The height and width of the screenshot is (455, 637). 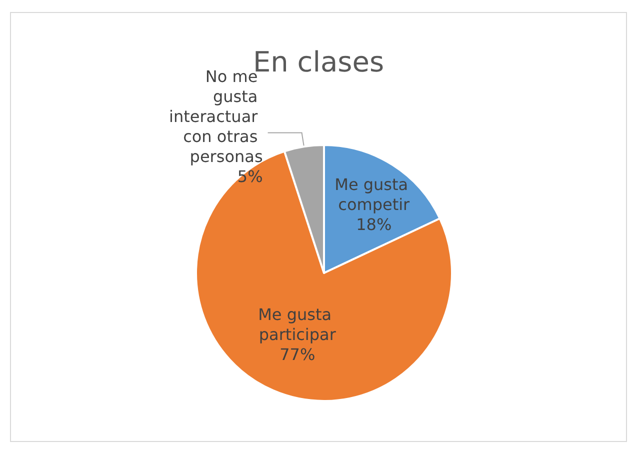 I want to click on data-label: 77%, so click(x=298, y=354).